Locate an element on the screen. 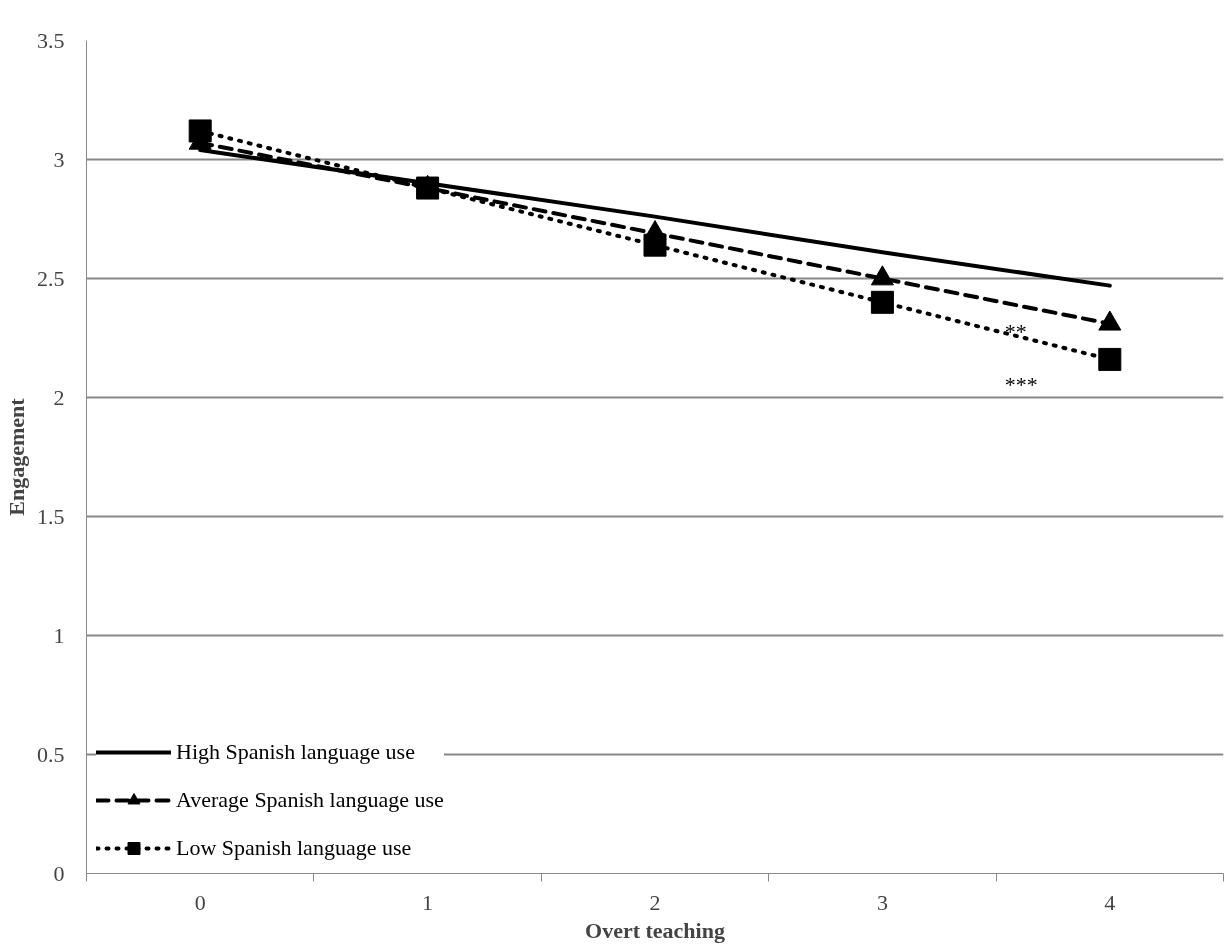 This screenshot has height=949, width=1232. legend-label: Average Spanish language use is located at coordinates (310, 800).